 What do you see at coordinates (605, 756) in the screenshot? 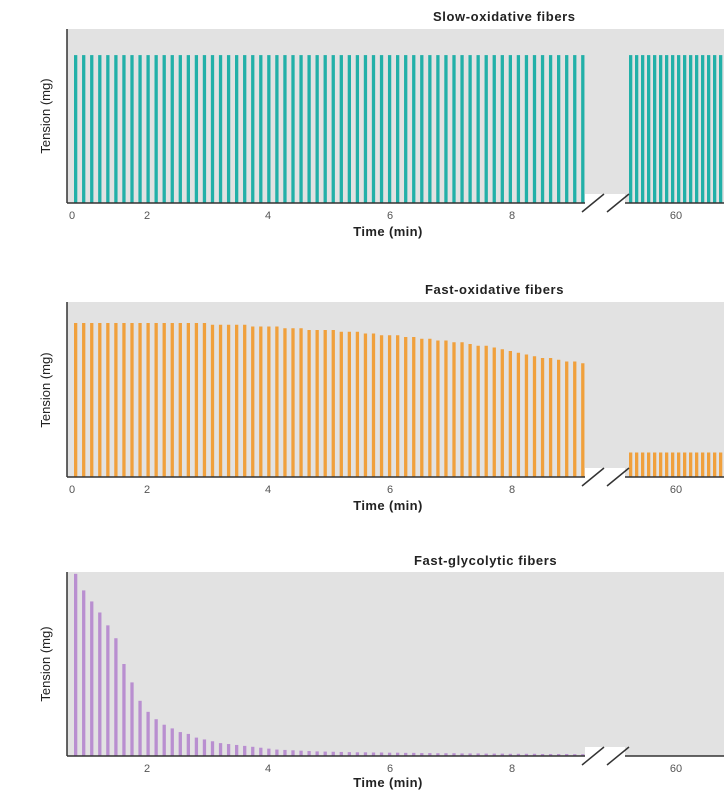
I see `fast-glycolytic-axis-break` at bounding box center [605, 756].